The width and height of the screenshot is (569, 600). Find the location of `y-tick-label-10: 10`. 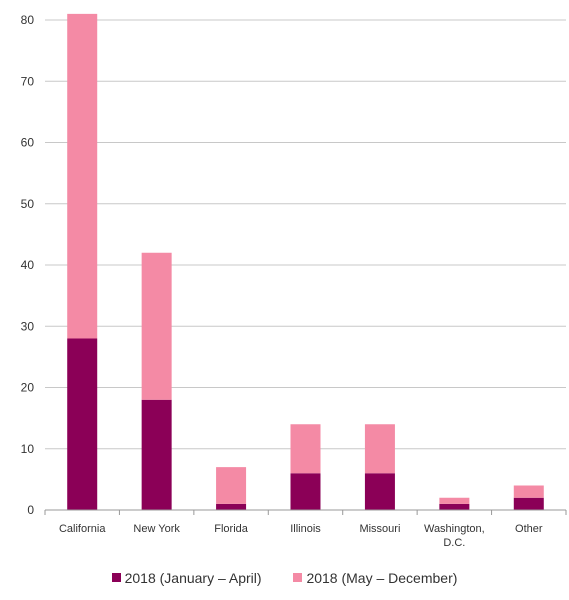

y-tick-label-10: 10 is located at coordinates (28, 449).